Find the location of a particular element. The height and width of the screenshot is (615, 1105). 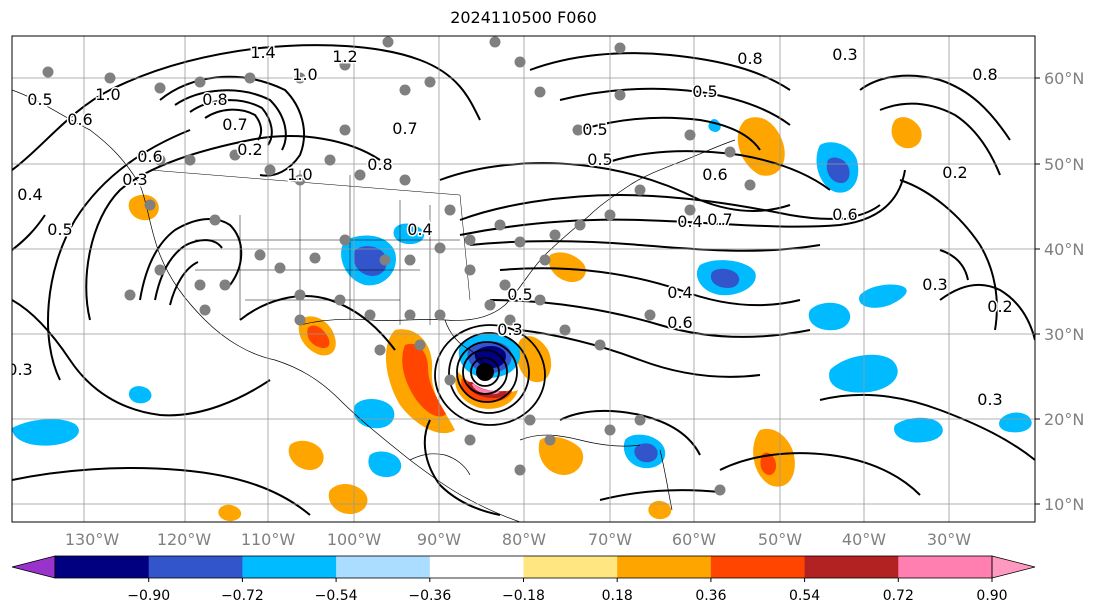

storm-contours is located at coordinates (490, 375).